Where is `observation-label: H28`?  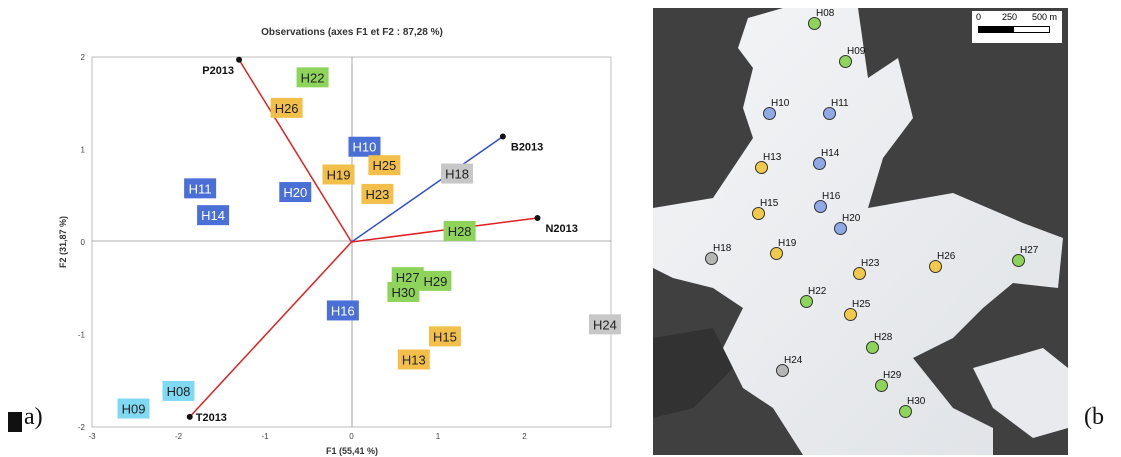
observation-label: H28 is located at coordinates (460, 231).